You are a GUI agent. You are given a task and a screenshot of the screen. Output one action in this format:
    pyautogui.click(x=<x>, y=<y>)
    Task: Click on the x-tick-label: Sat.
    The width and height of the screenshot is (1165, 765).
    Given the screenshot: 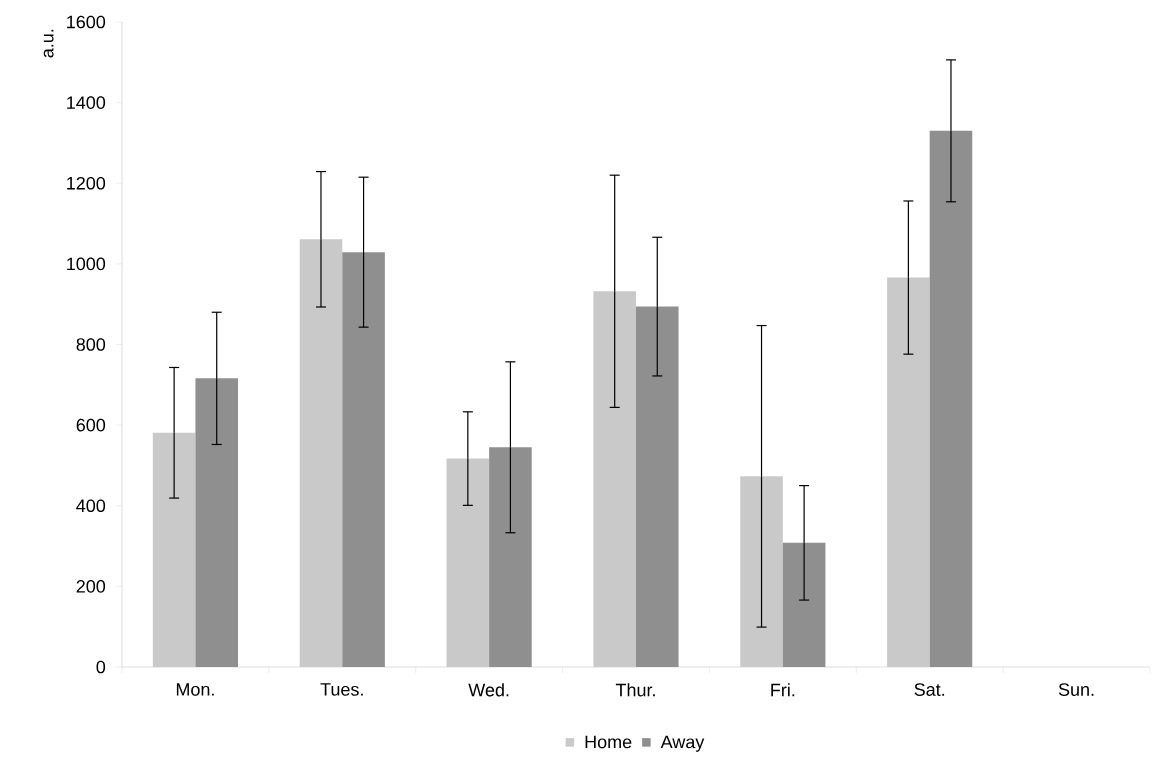 What is the action you would take?
    pyautogui.click(x=929, y=689)
    